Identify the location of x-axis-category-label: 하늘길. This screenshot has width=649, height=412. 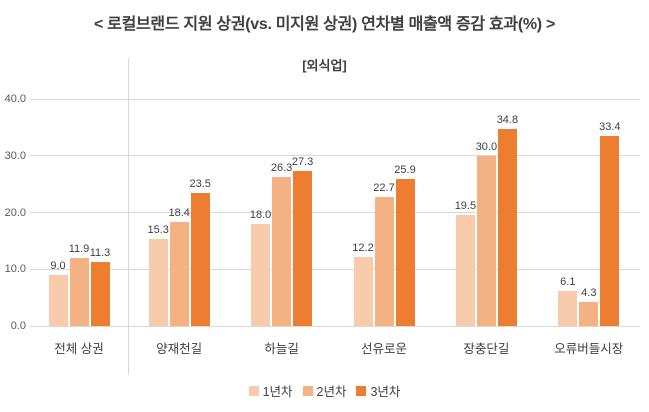
(281, 349).